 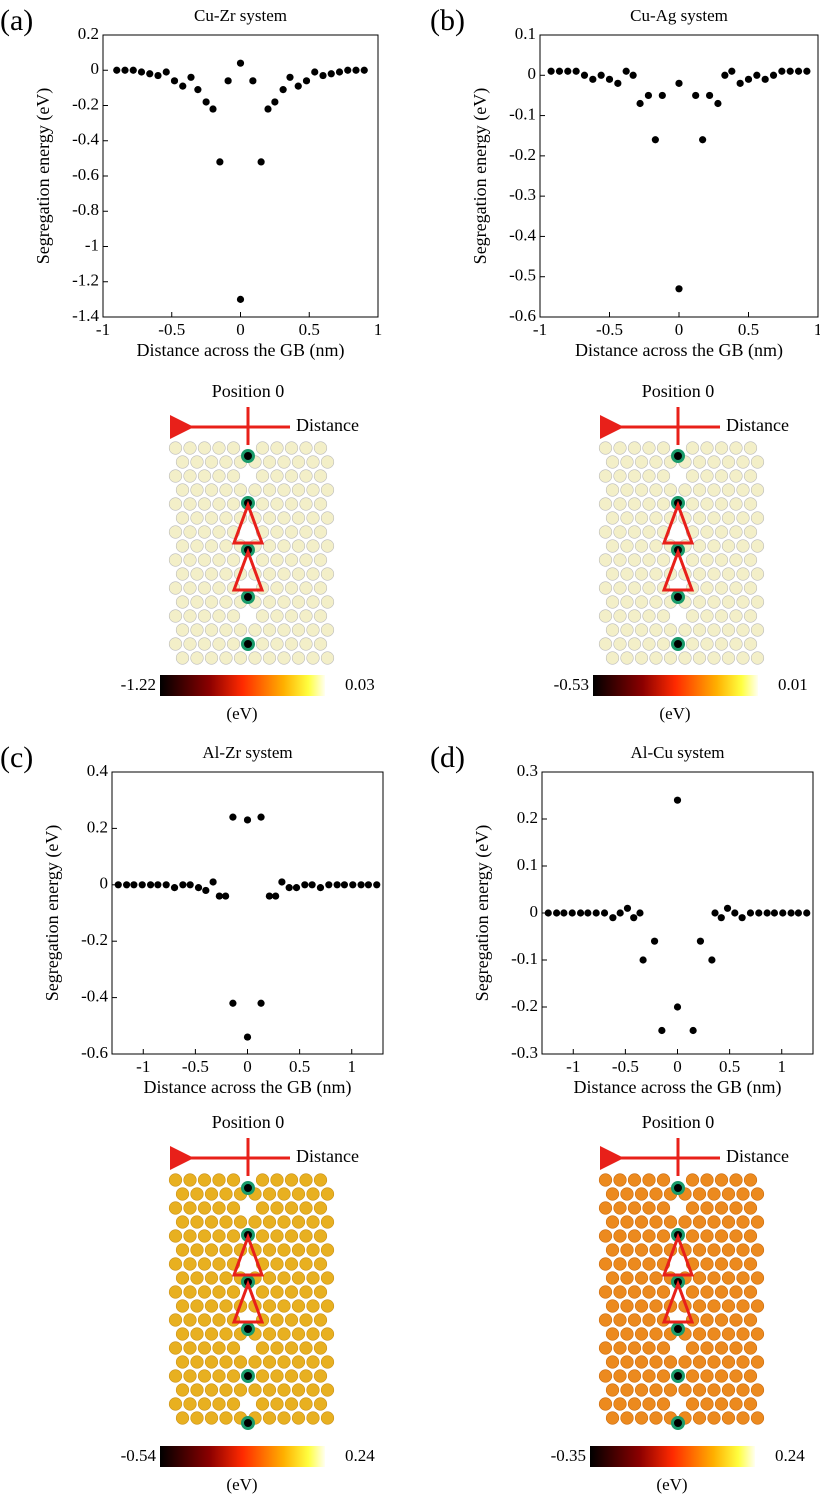 I want to click on structural-unit, so click(x=248, y=569).